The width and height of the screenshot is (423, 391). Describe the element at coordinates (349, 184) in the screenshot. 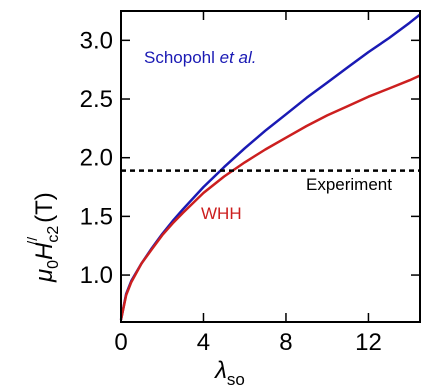

I see `experiment-label: Experiment` at that location.